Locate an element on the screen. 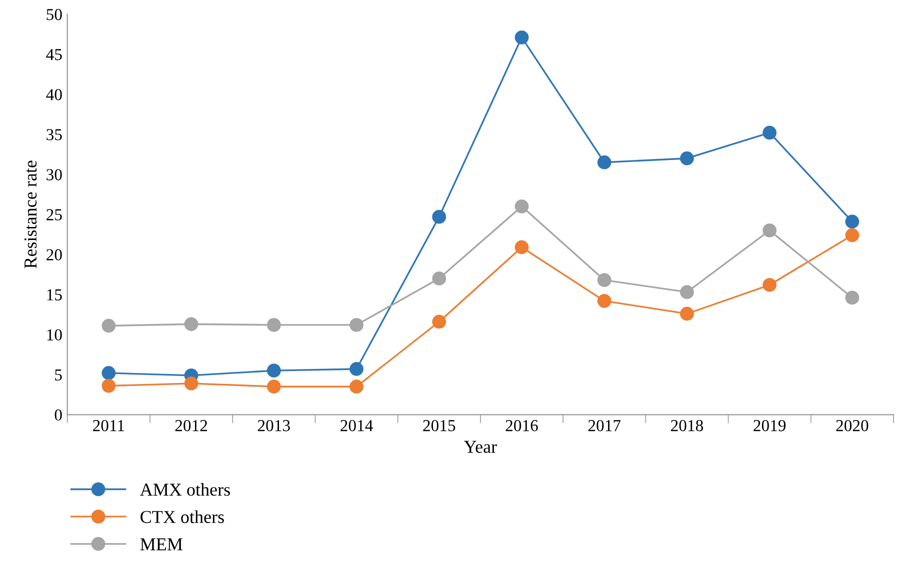  y-tick-label: 0 is located at coordinates (58, 415).